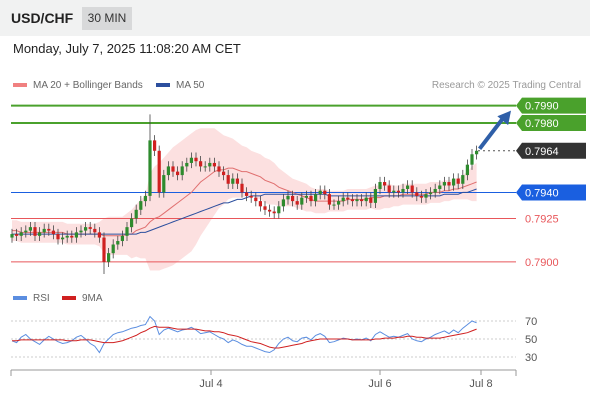  I want to click on rsi-line, so click(244, 334).